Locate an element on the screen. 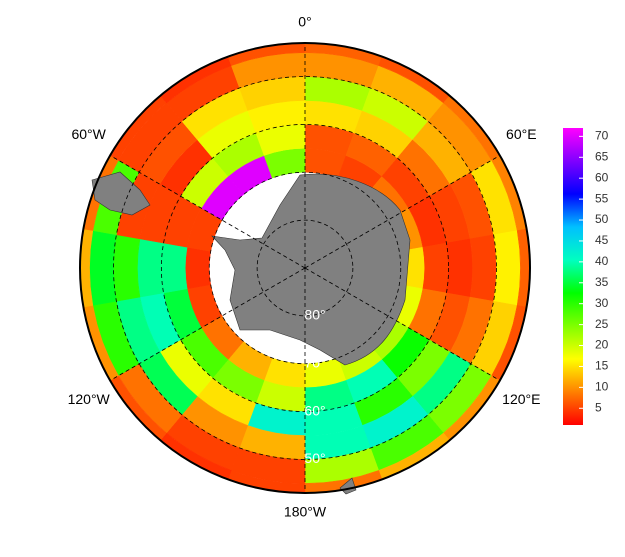  latitude-label: 80° is located at coordinates (314, 315).